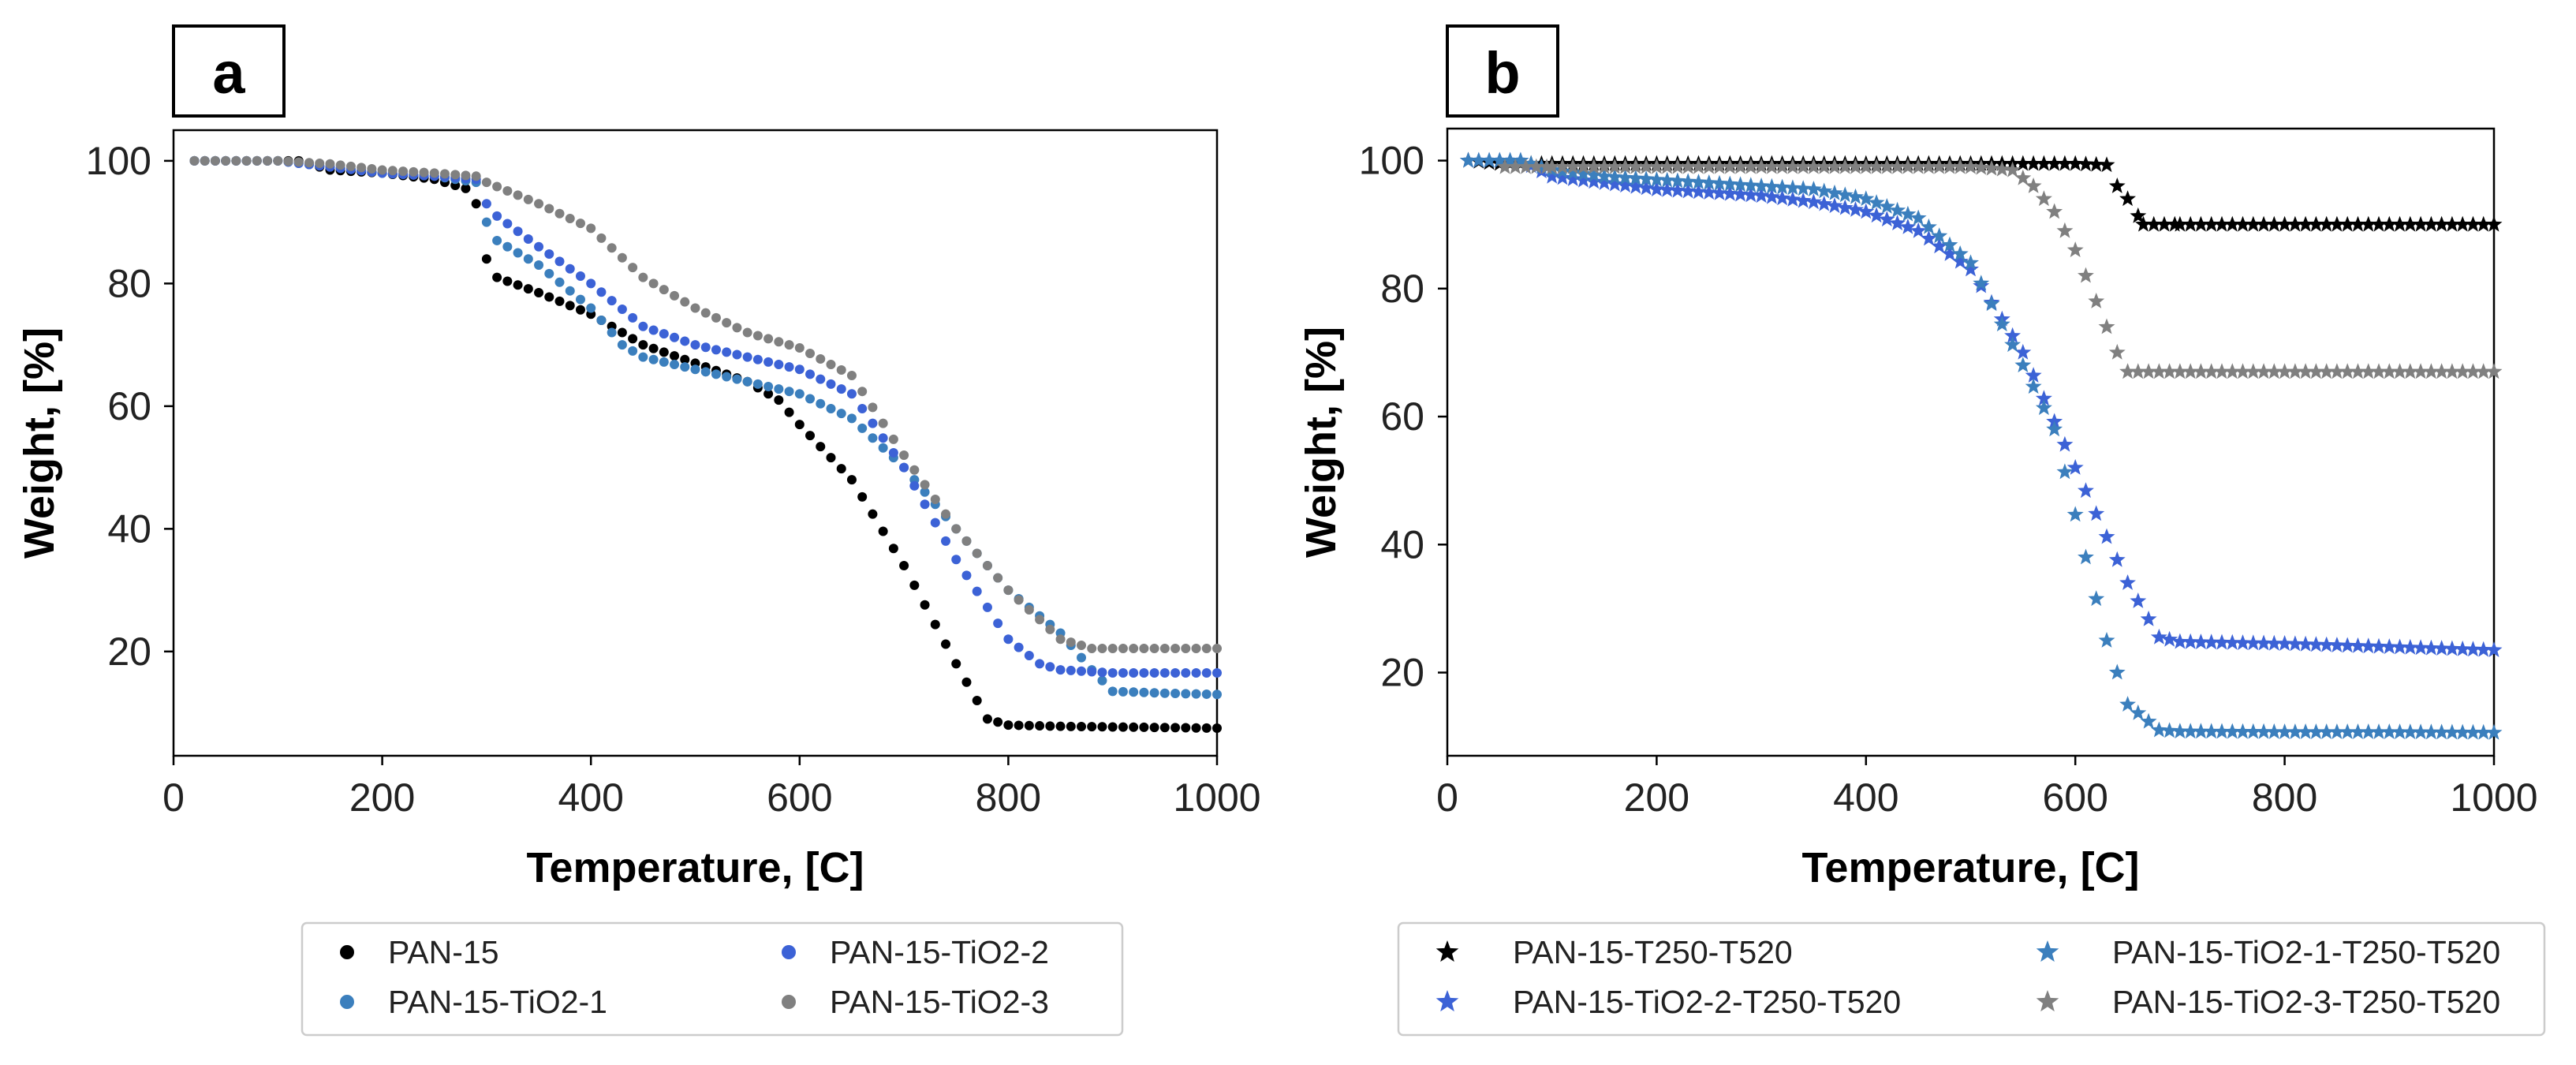 The width and height of the screenshot is (2576, 1065). Describe the element at coordinates (2493, 797) in the screenshot. I see `x-tick-label: 1000` at that location.